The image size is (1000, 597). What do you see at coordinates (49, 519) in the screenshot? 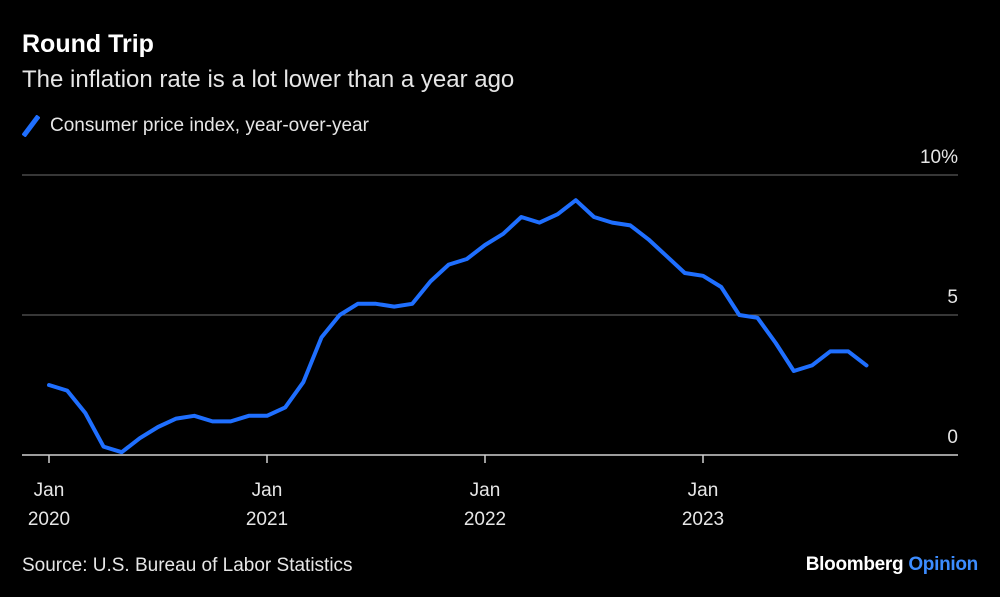
I see `x-tick-label-year: 2020` at bounding box center [49, 519].